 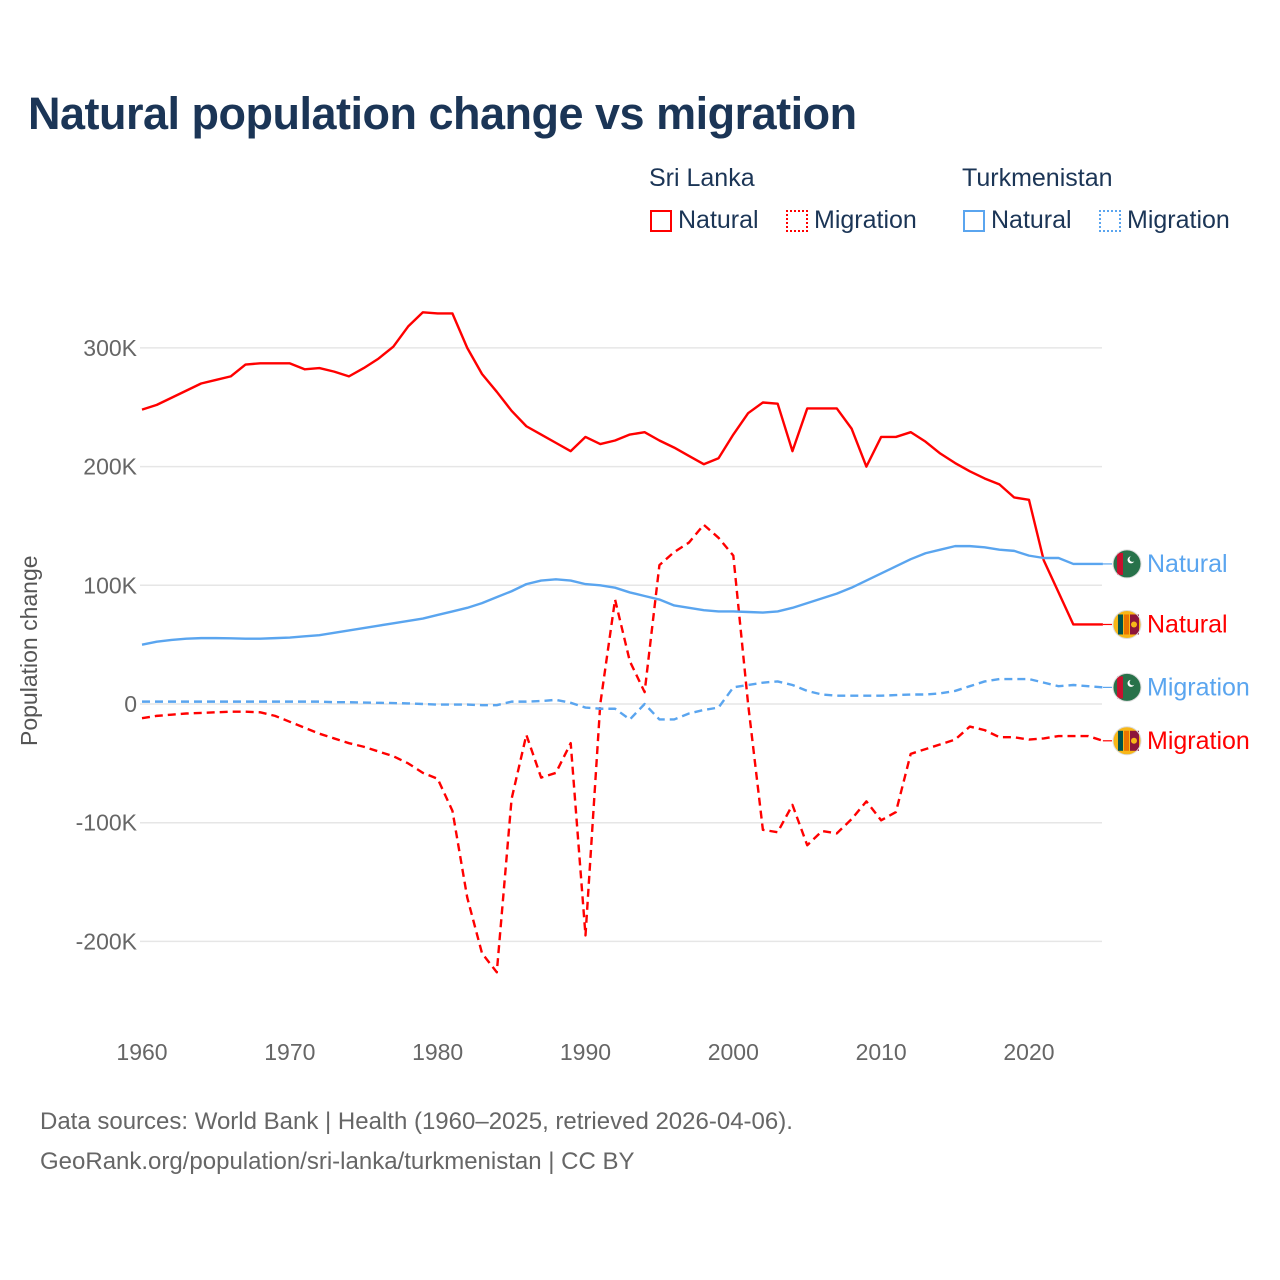 I want to click on x-tick-label: 2010, so click(x=881, y=1052).